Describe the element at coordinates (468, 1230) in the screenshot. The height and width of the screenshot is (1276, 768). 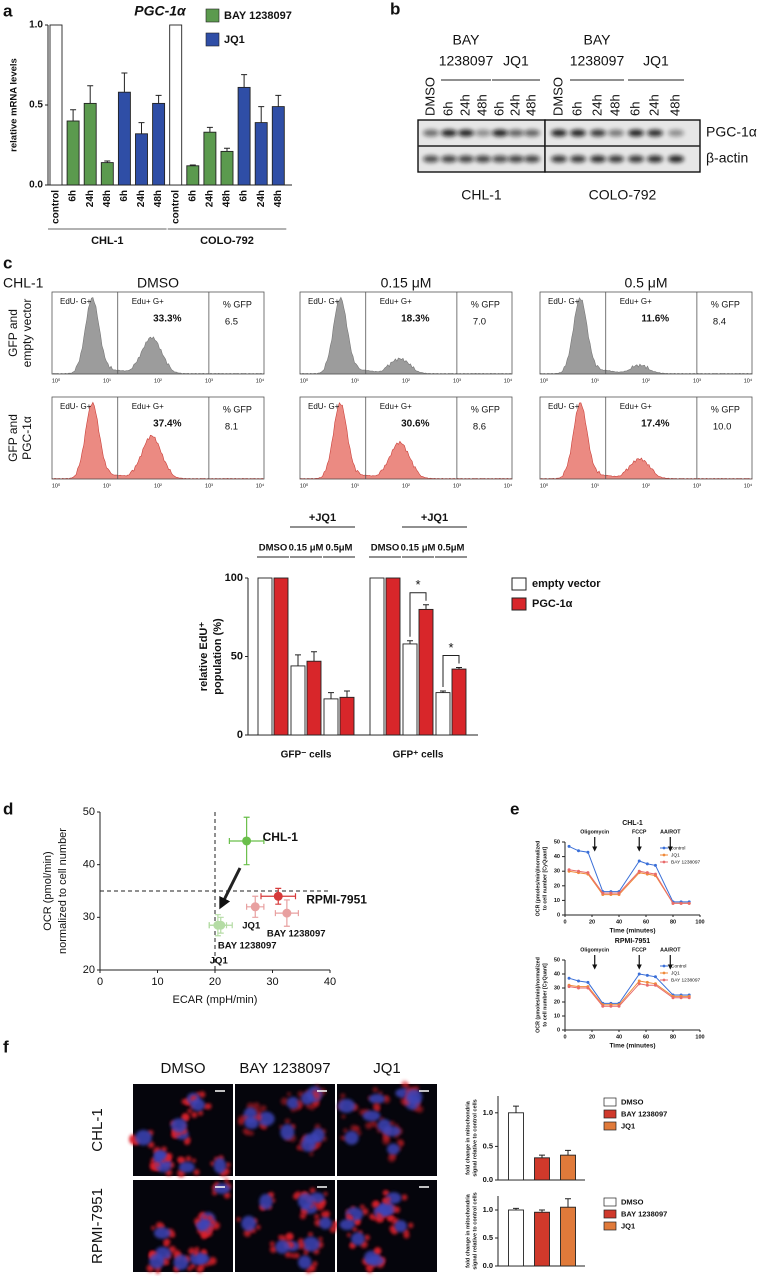
I see `y-axis-label: fold change in mitochondria` at that location.